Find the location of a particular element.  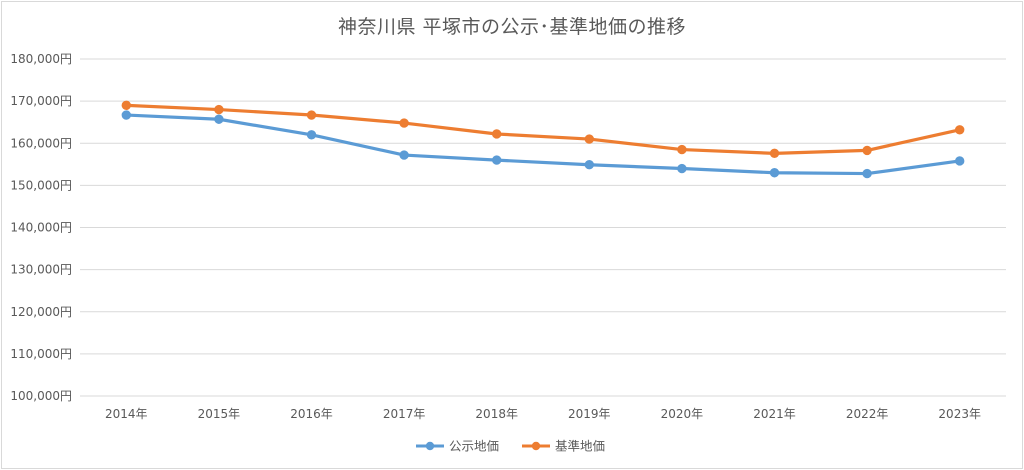

y-tick-label: 110,000円 is located at coordinates (41, 354).